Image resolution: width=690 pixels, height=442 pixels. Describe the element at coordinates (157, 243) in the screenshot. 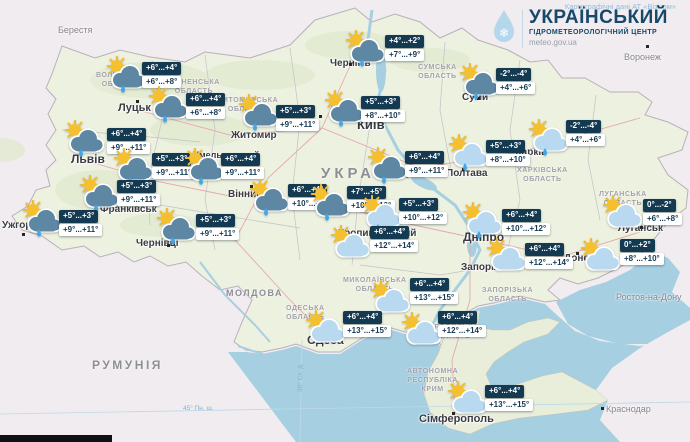

I see `city-label: Чернівці` at that location.